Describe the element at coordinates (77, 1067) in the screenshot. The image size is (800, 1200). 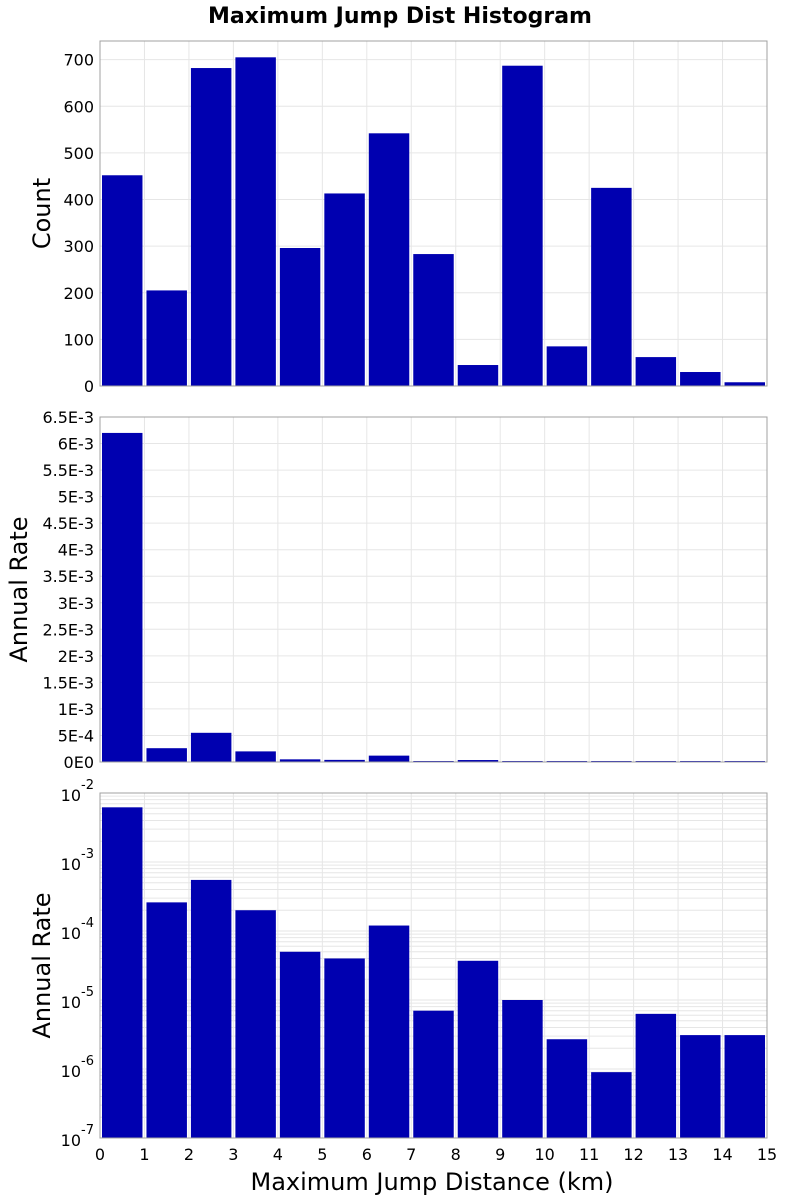
I see `y-tick-label: 10⁻⁶` at that location.